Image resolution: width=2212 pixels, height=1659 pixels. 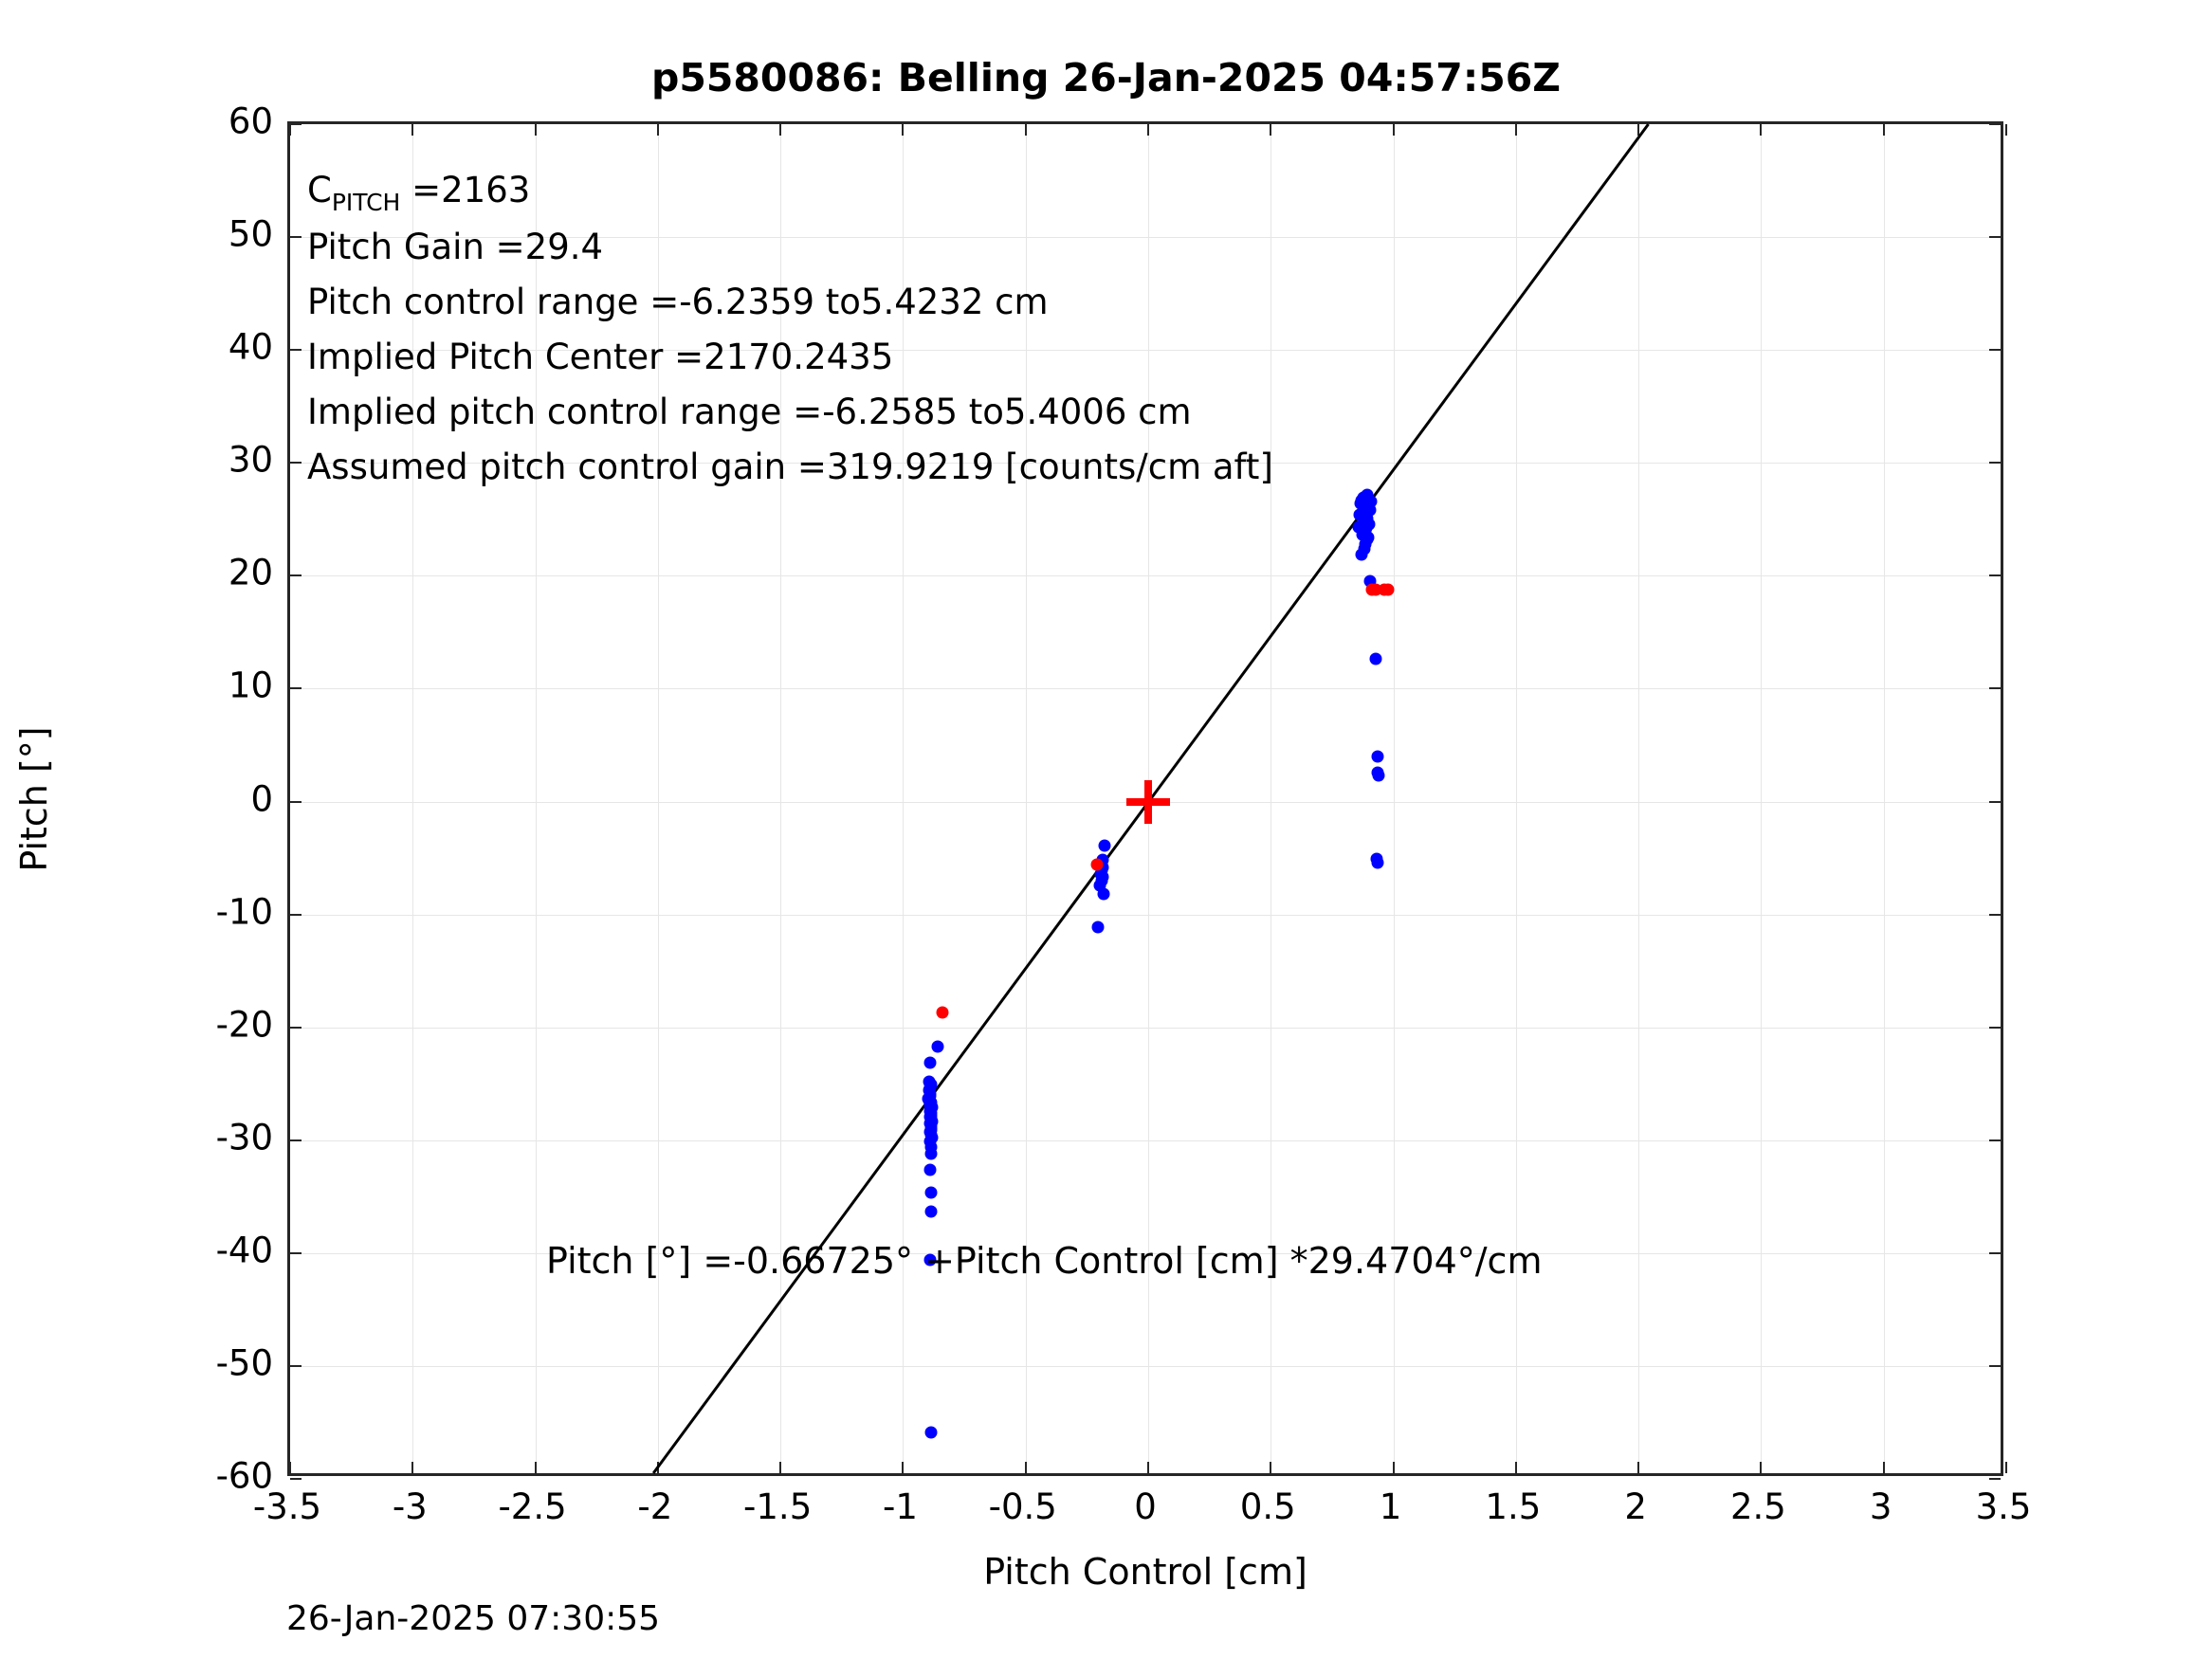 I want to click on x-tick-label: 2, so click(x=1635, y=1506).